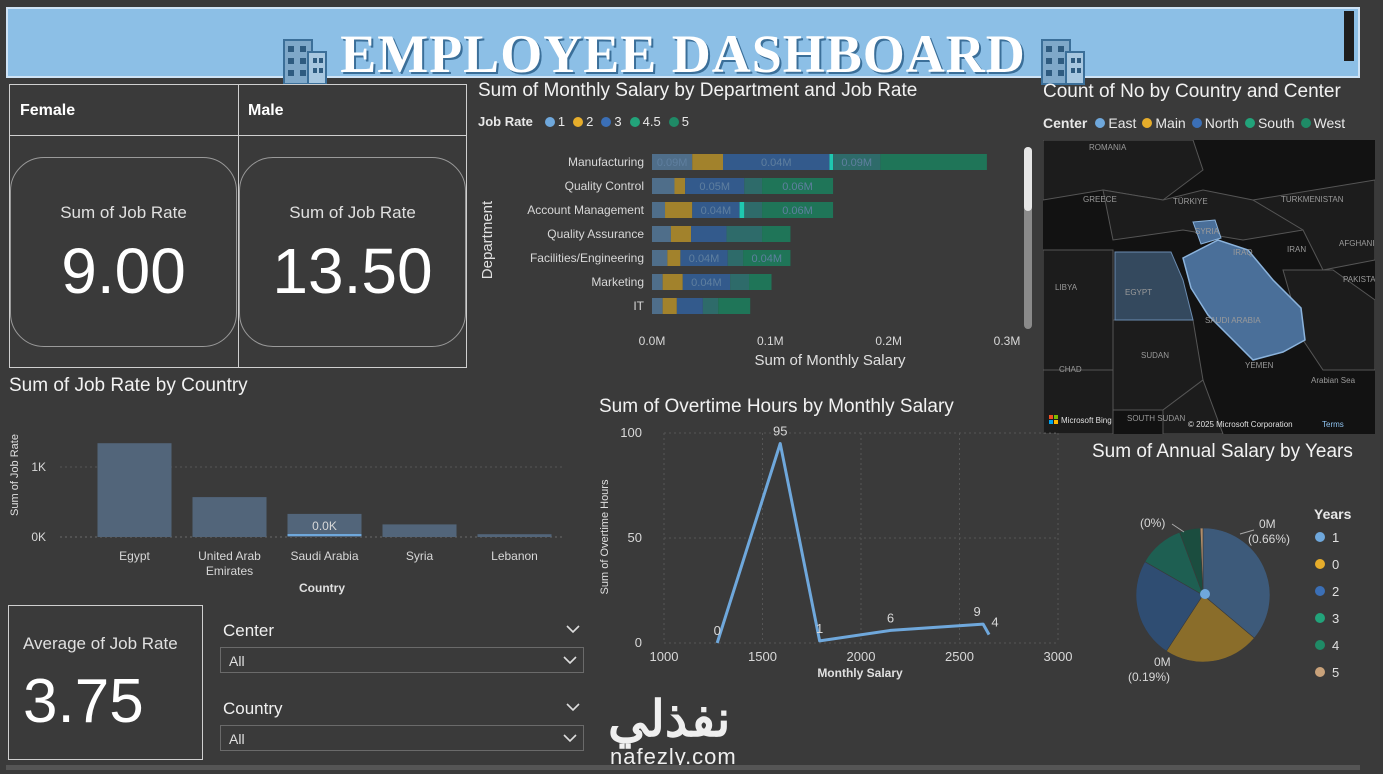 This screenshot has height=774, width=1383. Describe the element at coordinates (861, 656) in the screenshot. I see `overtime-x-tick: 2000` at that location.